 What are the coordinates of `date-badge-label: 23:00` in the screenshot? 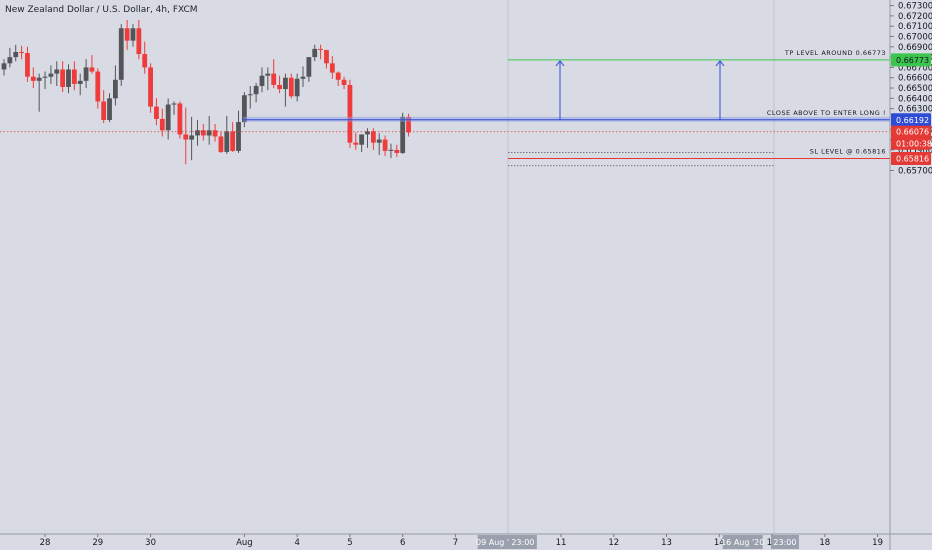 It's located at (522, 542).